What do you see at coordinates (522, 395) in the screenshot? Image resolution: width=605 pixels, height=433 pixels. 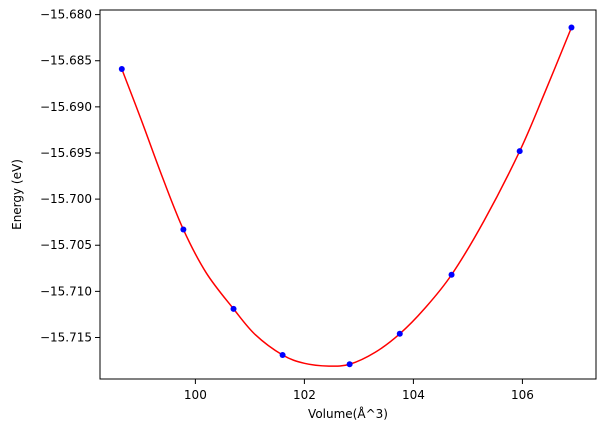 I see `x-tick-label: 106` at bounding box center [522, 395].